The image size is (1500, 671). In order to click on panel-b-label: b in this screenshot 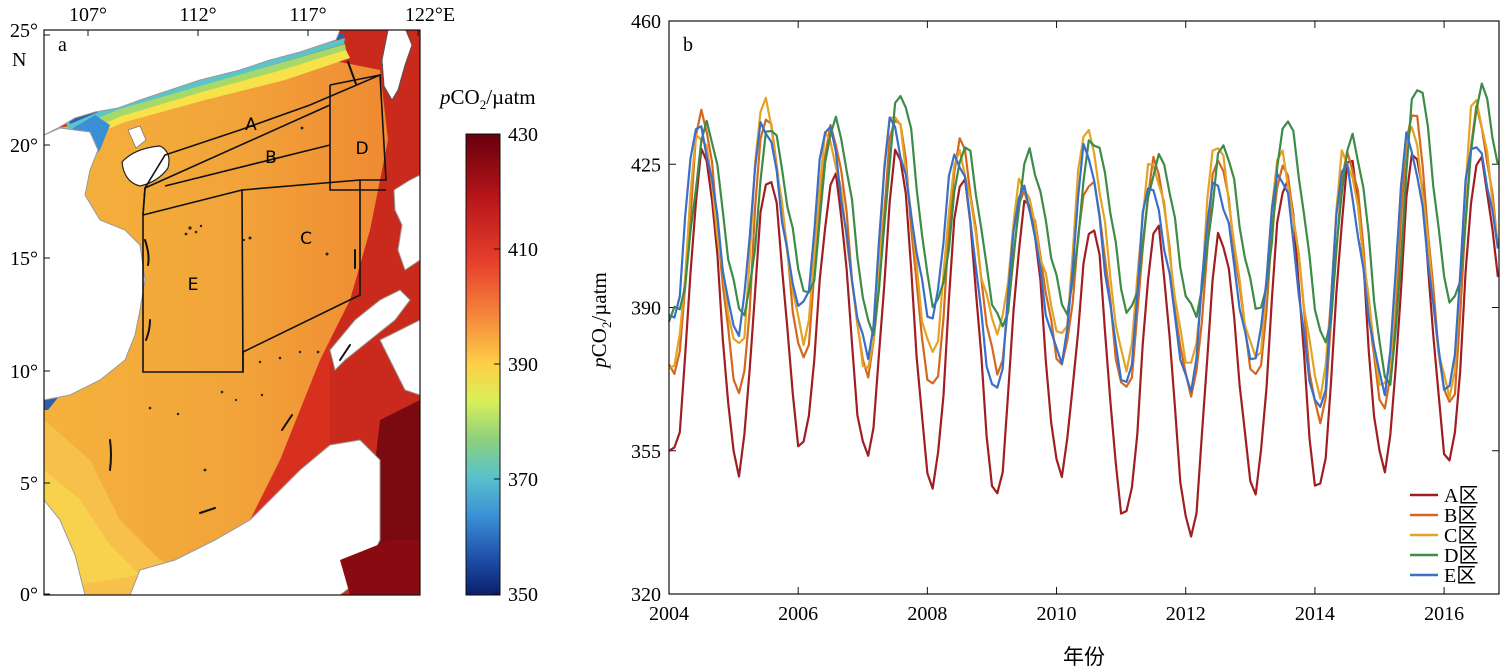, I will do `click(688, 45)`.